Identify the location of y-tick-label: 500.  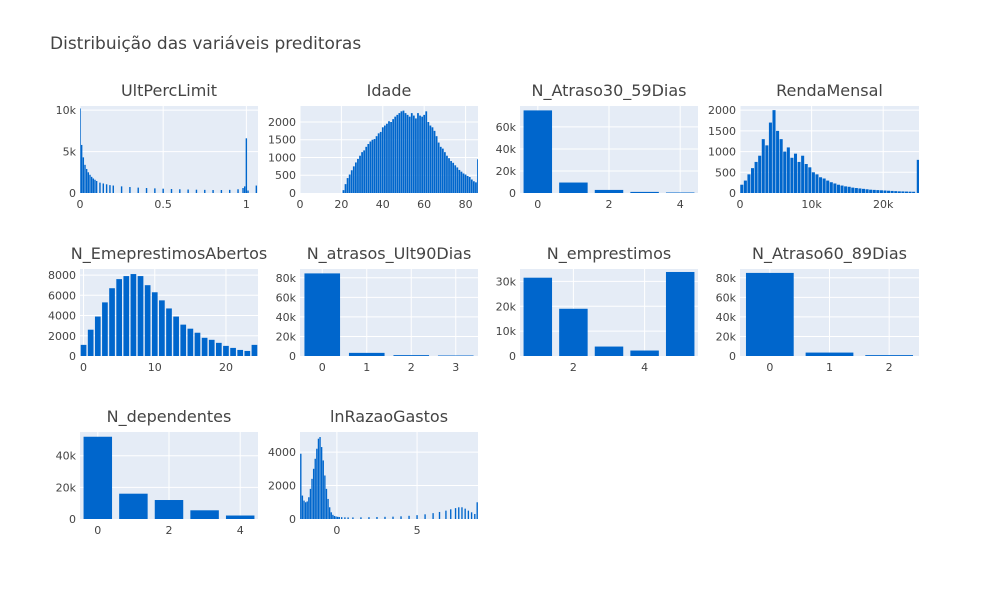
(725, 172).